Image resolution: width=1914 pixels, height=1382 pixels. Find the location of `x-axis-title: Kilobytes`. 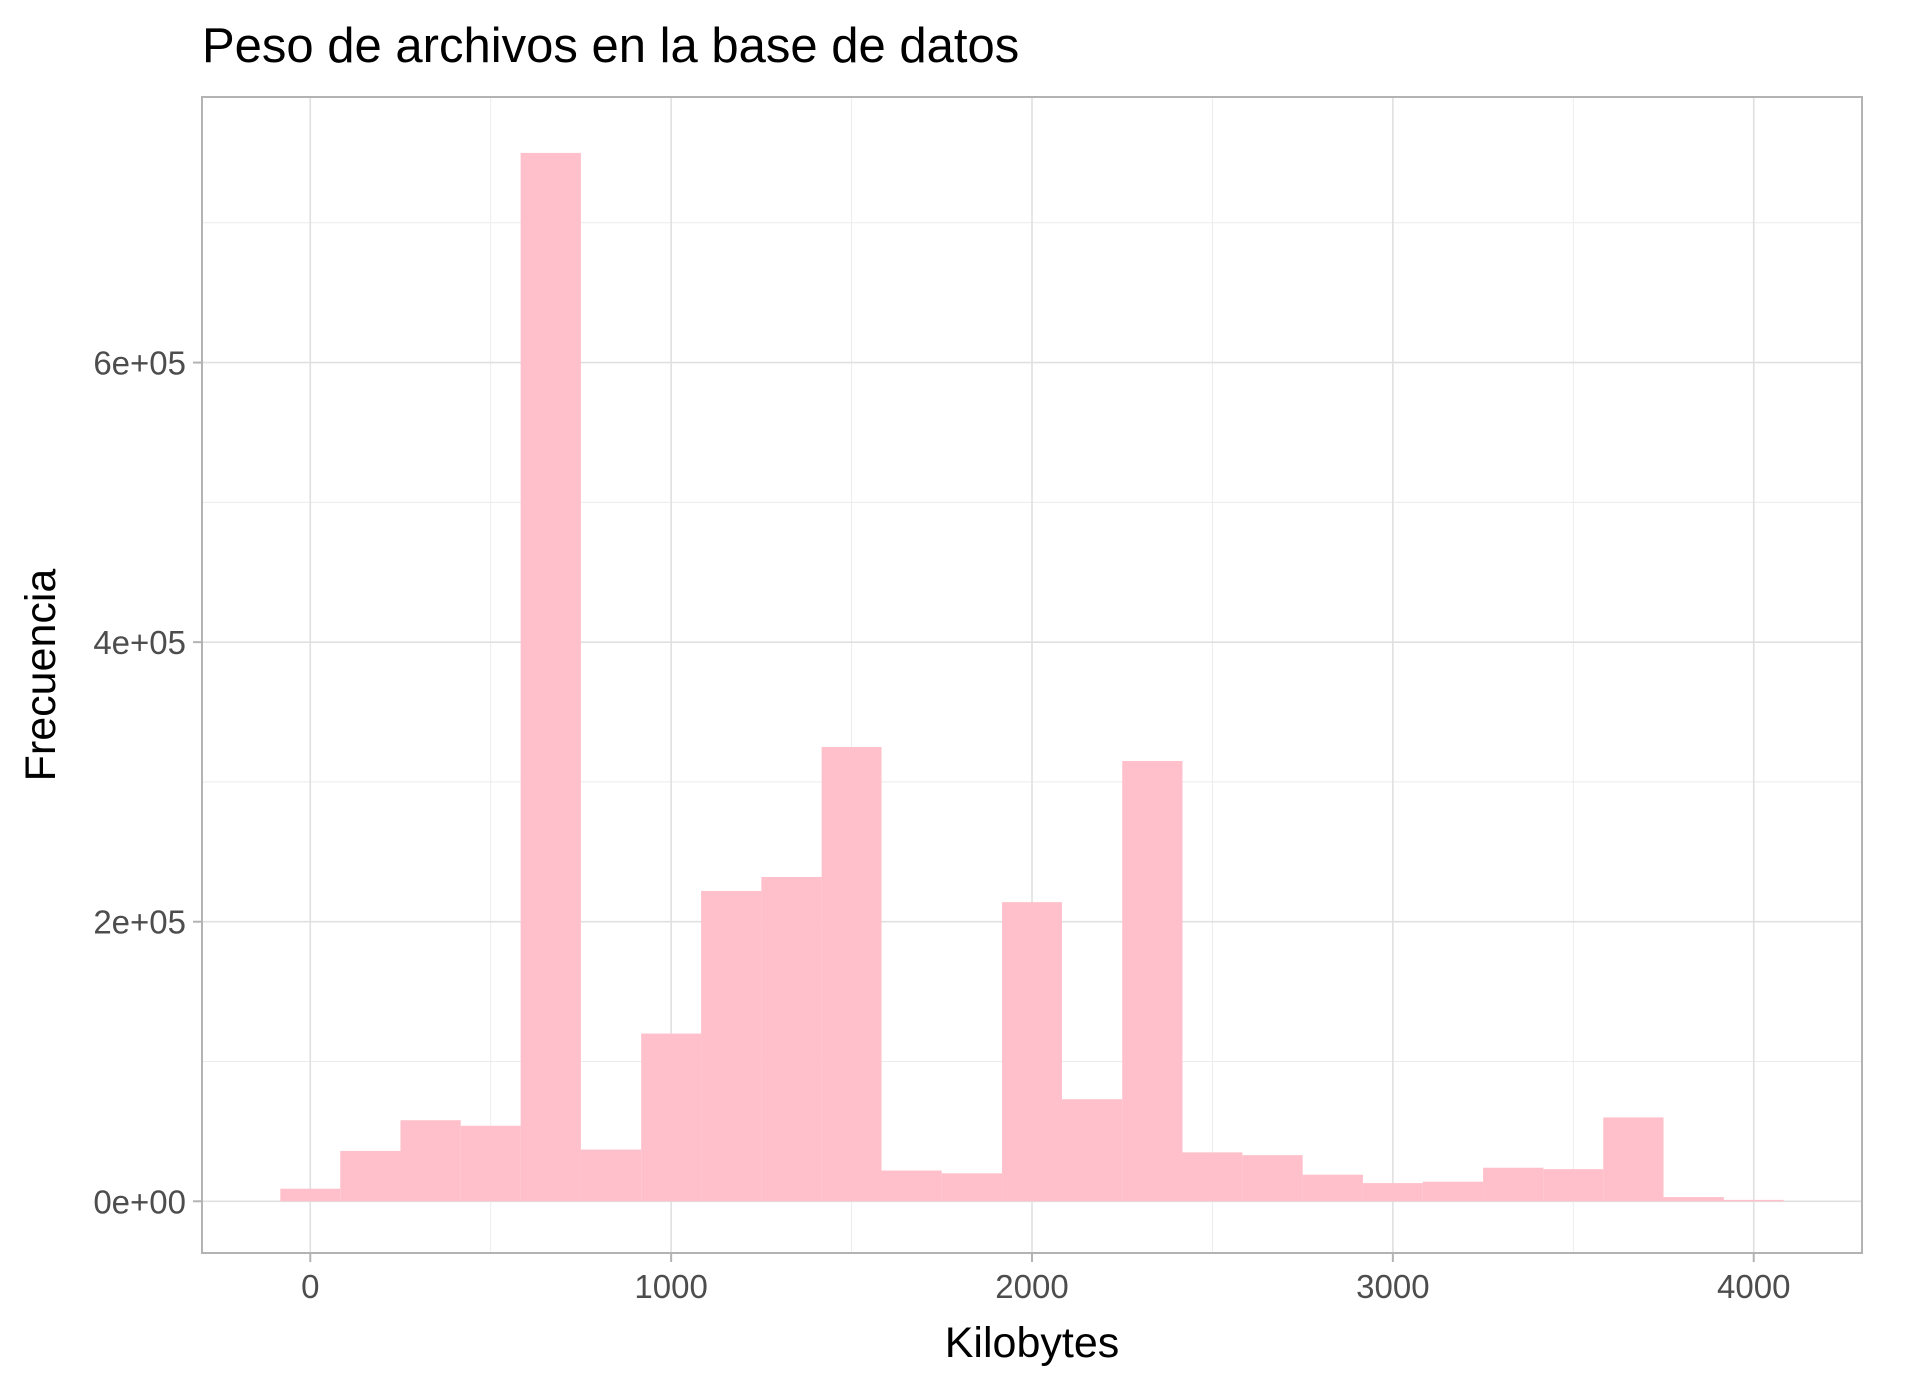

x-axis-title: Kilobytes is located at coordinates (1032, 1343).